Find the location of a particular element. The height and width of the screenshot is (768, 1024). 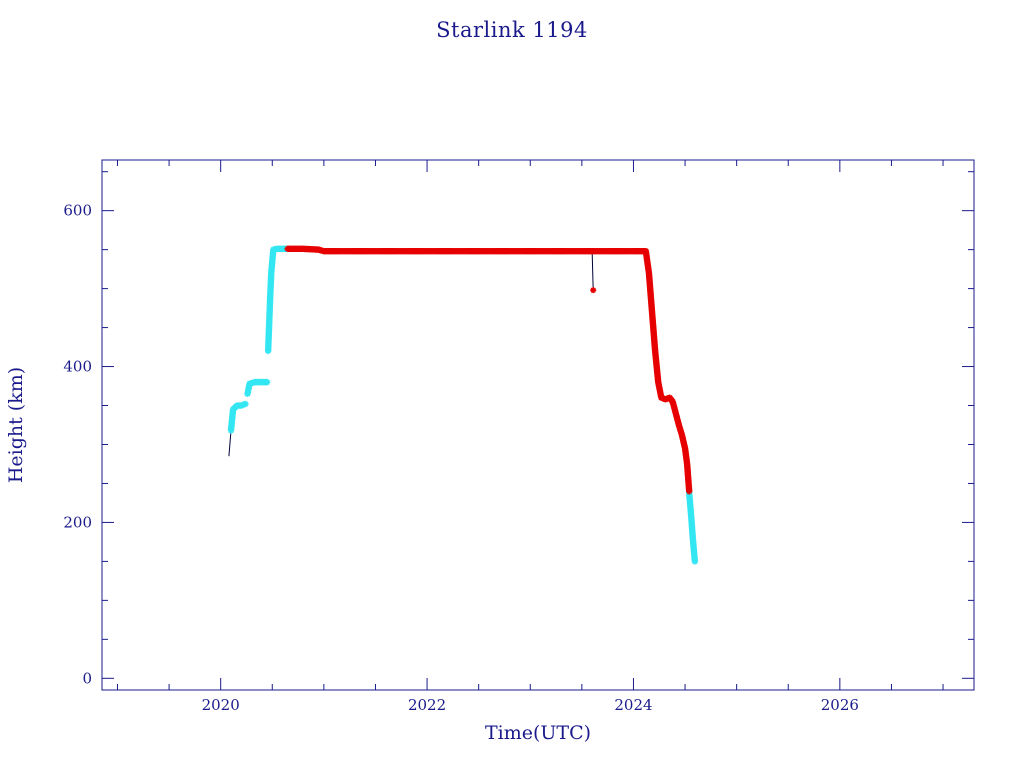

y-axis-label: Height (km) is located at coordinates (16, 425).